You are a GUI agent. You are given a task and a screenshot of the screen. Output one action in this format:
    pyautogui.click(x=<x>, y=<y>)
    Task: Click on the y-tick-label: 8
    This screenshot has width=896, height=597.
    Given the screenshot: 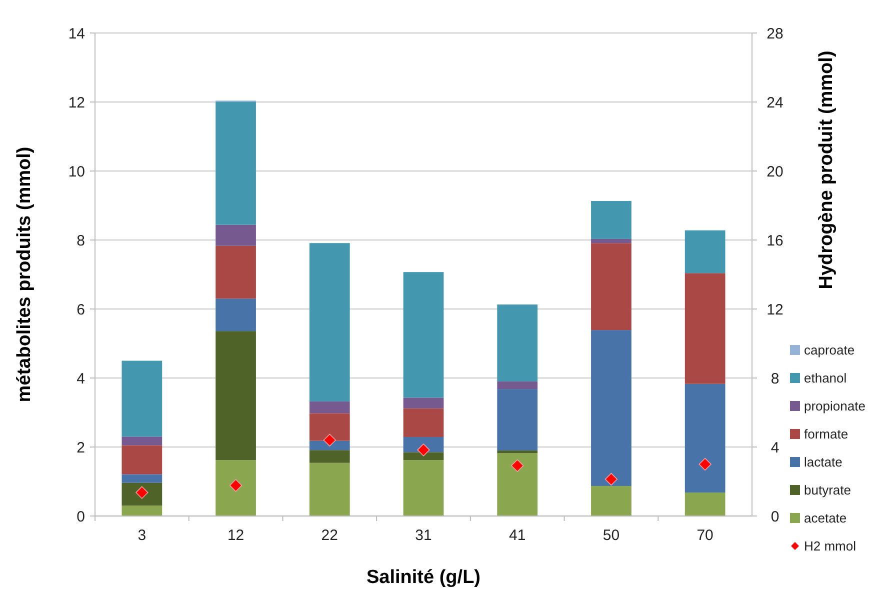 What is the action you would take?
    pyautogui.click(x=80, y=241)
    